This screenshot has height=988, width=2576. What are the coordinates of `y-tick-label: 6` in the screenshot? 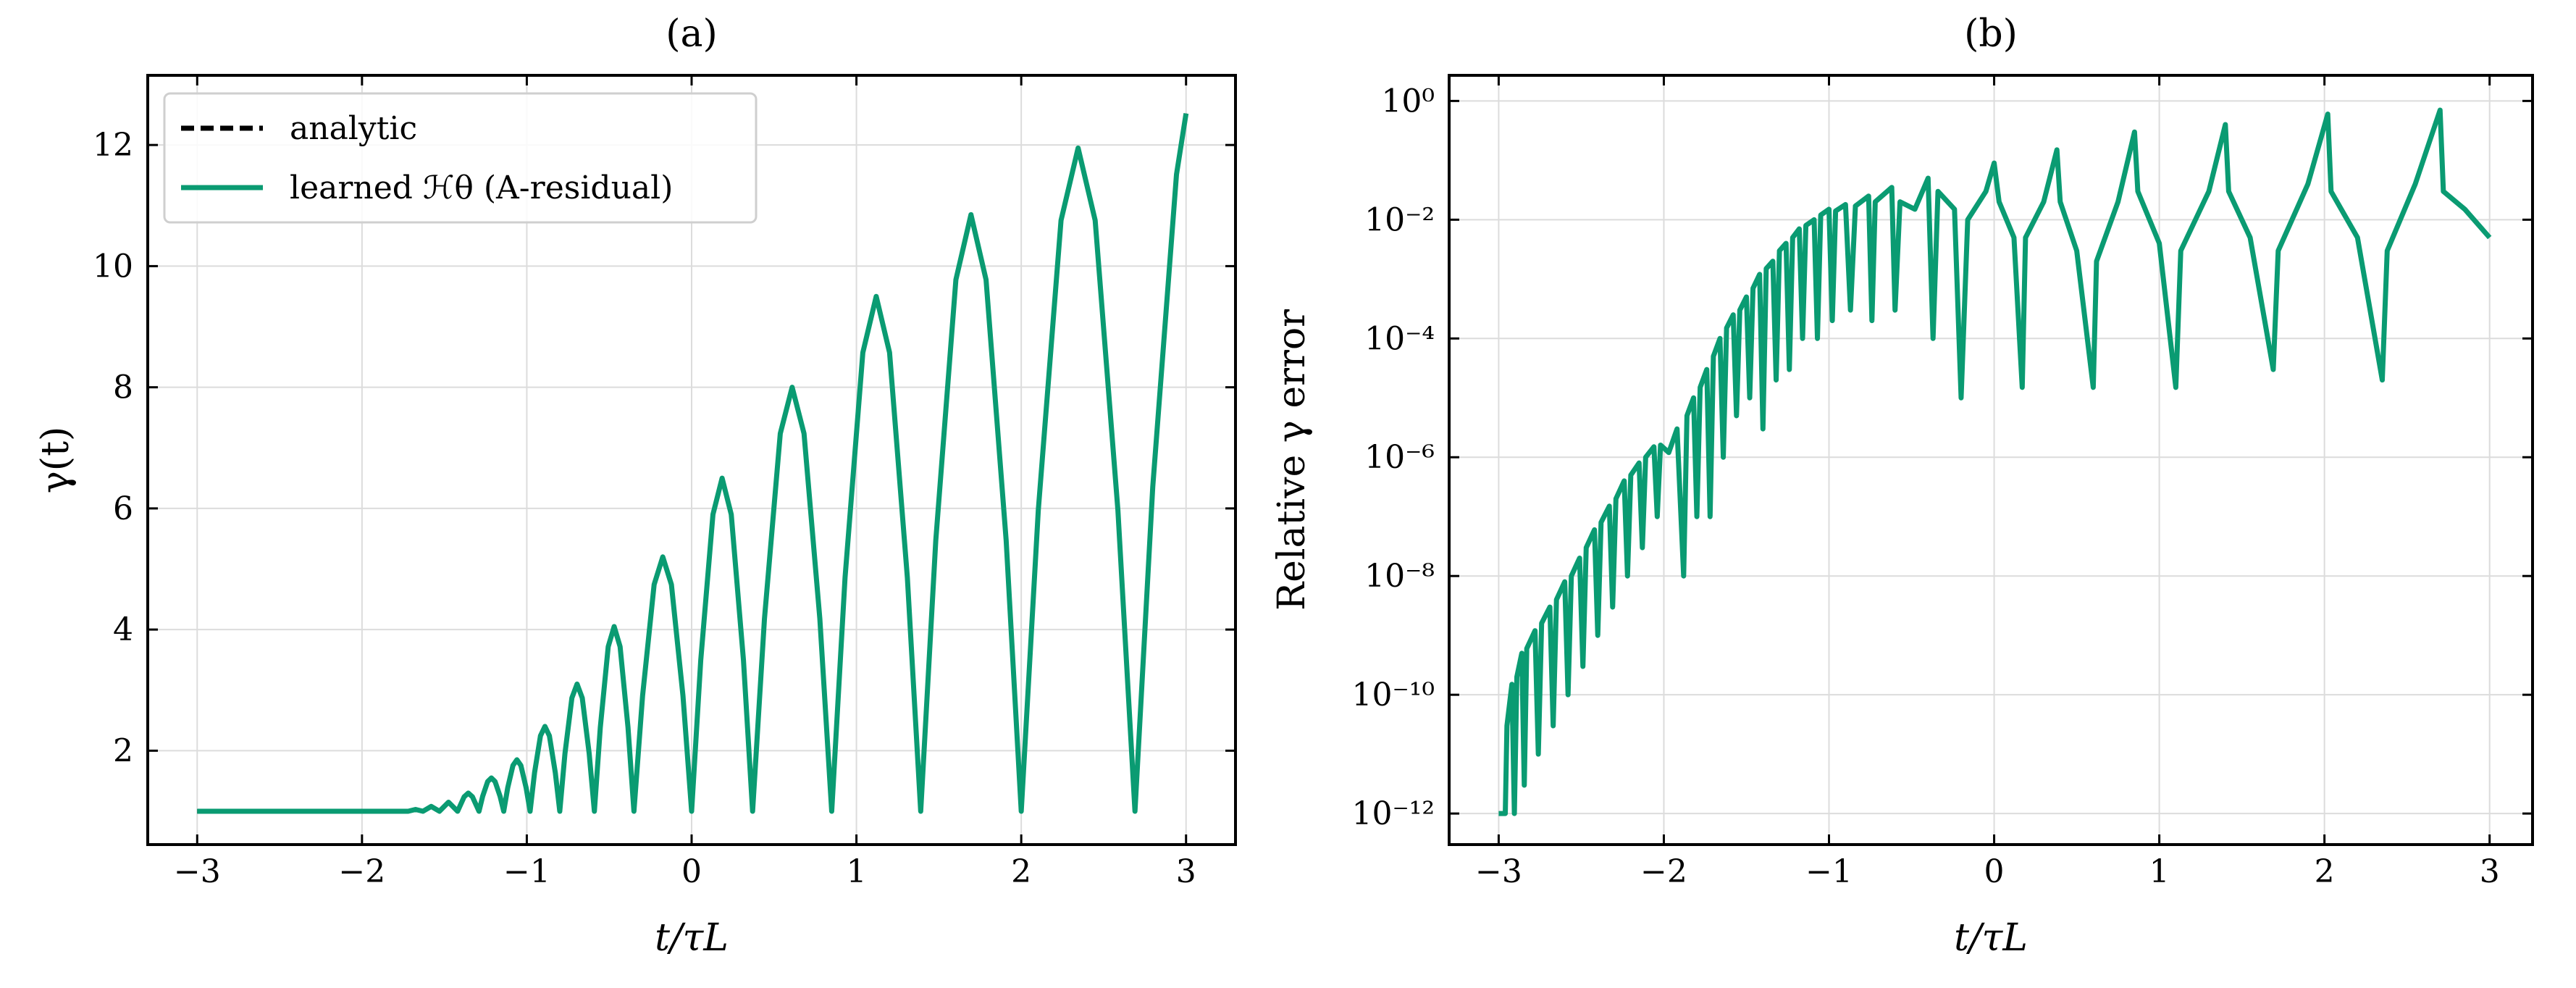 It's located at (123, 509).